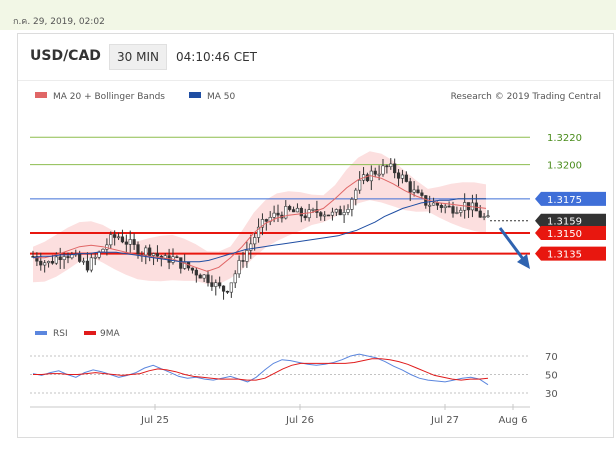 Image resolution: width=616 pixels, height=460 pixels. I want to click on level-label: 1.3135, so click(564, 255).